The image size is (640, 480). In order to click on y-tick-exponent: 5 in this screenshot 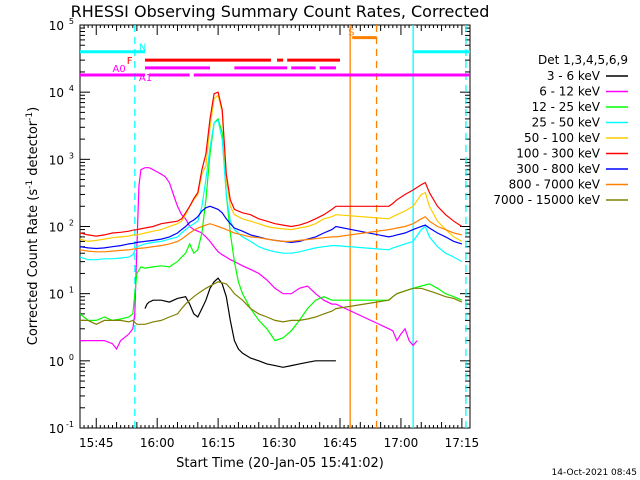, I will do `click(71, 21)`.